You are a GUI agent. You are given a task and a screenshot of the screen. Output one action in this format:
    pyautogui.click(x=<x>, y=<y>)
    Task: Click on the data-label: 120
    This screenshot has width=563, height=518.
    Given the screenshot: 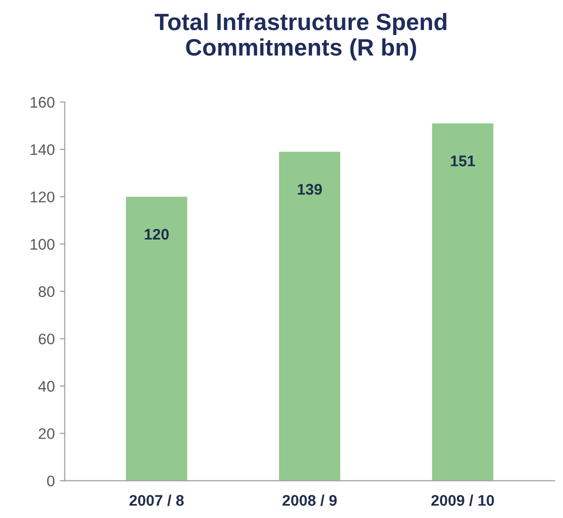 What is the action you would take?
    pyautogui.click(x=156, y=234)
    